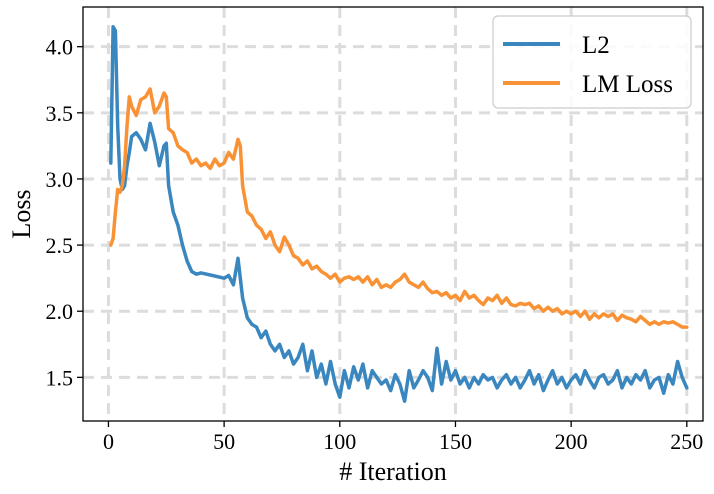 The width and height of the screenshot is (714, 494). Describe the element at coordinates (571, 441) in the screenshot. I see `x-tick-label: 200` at that location.